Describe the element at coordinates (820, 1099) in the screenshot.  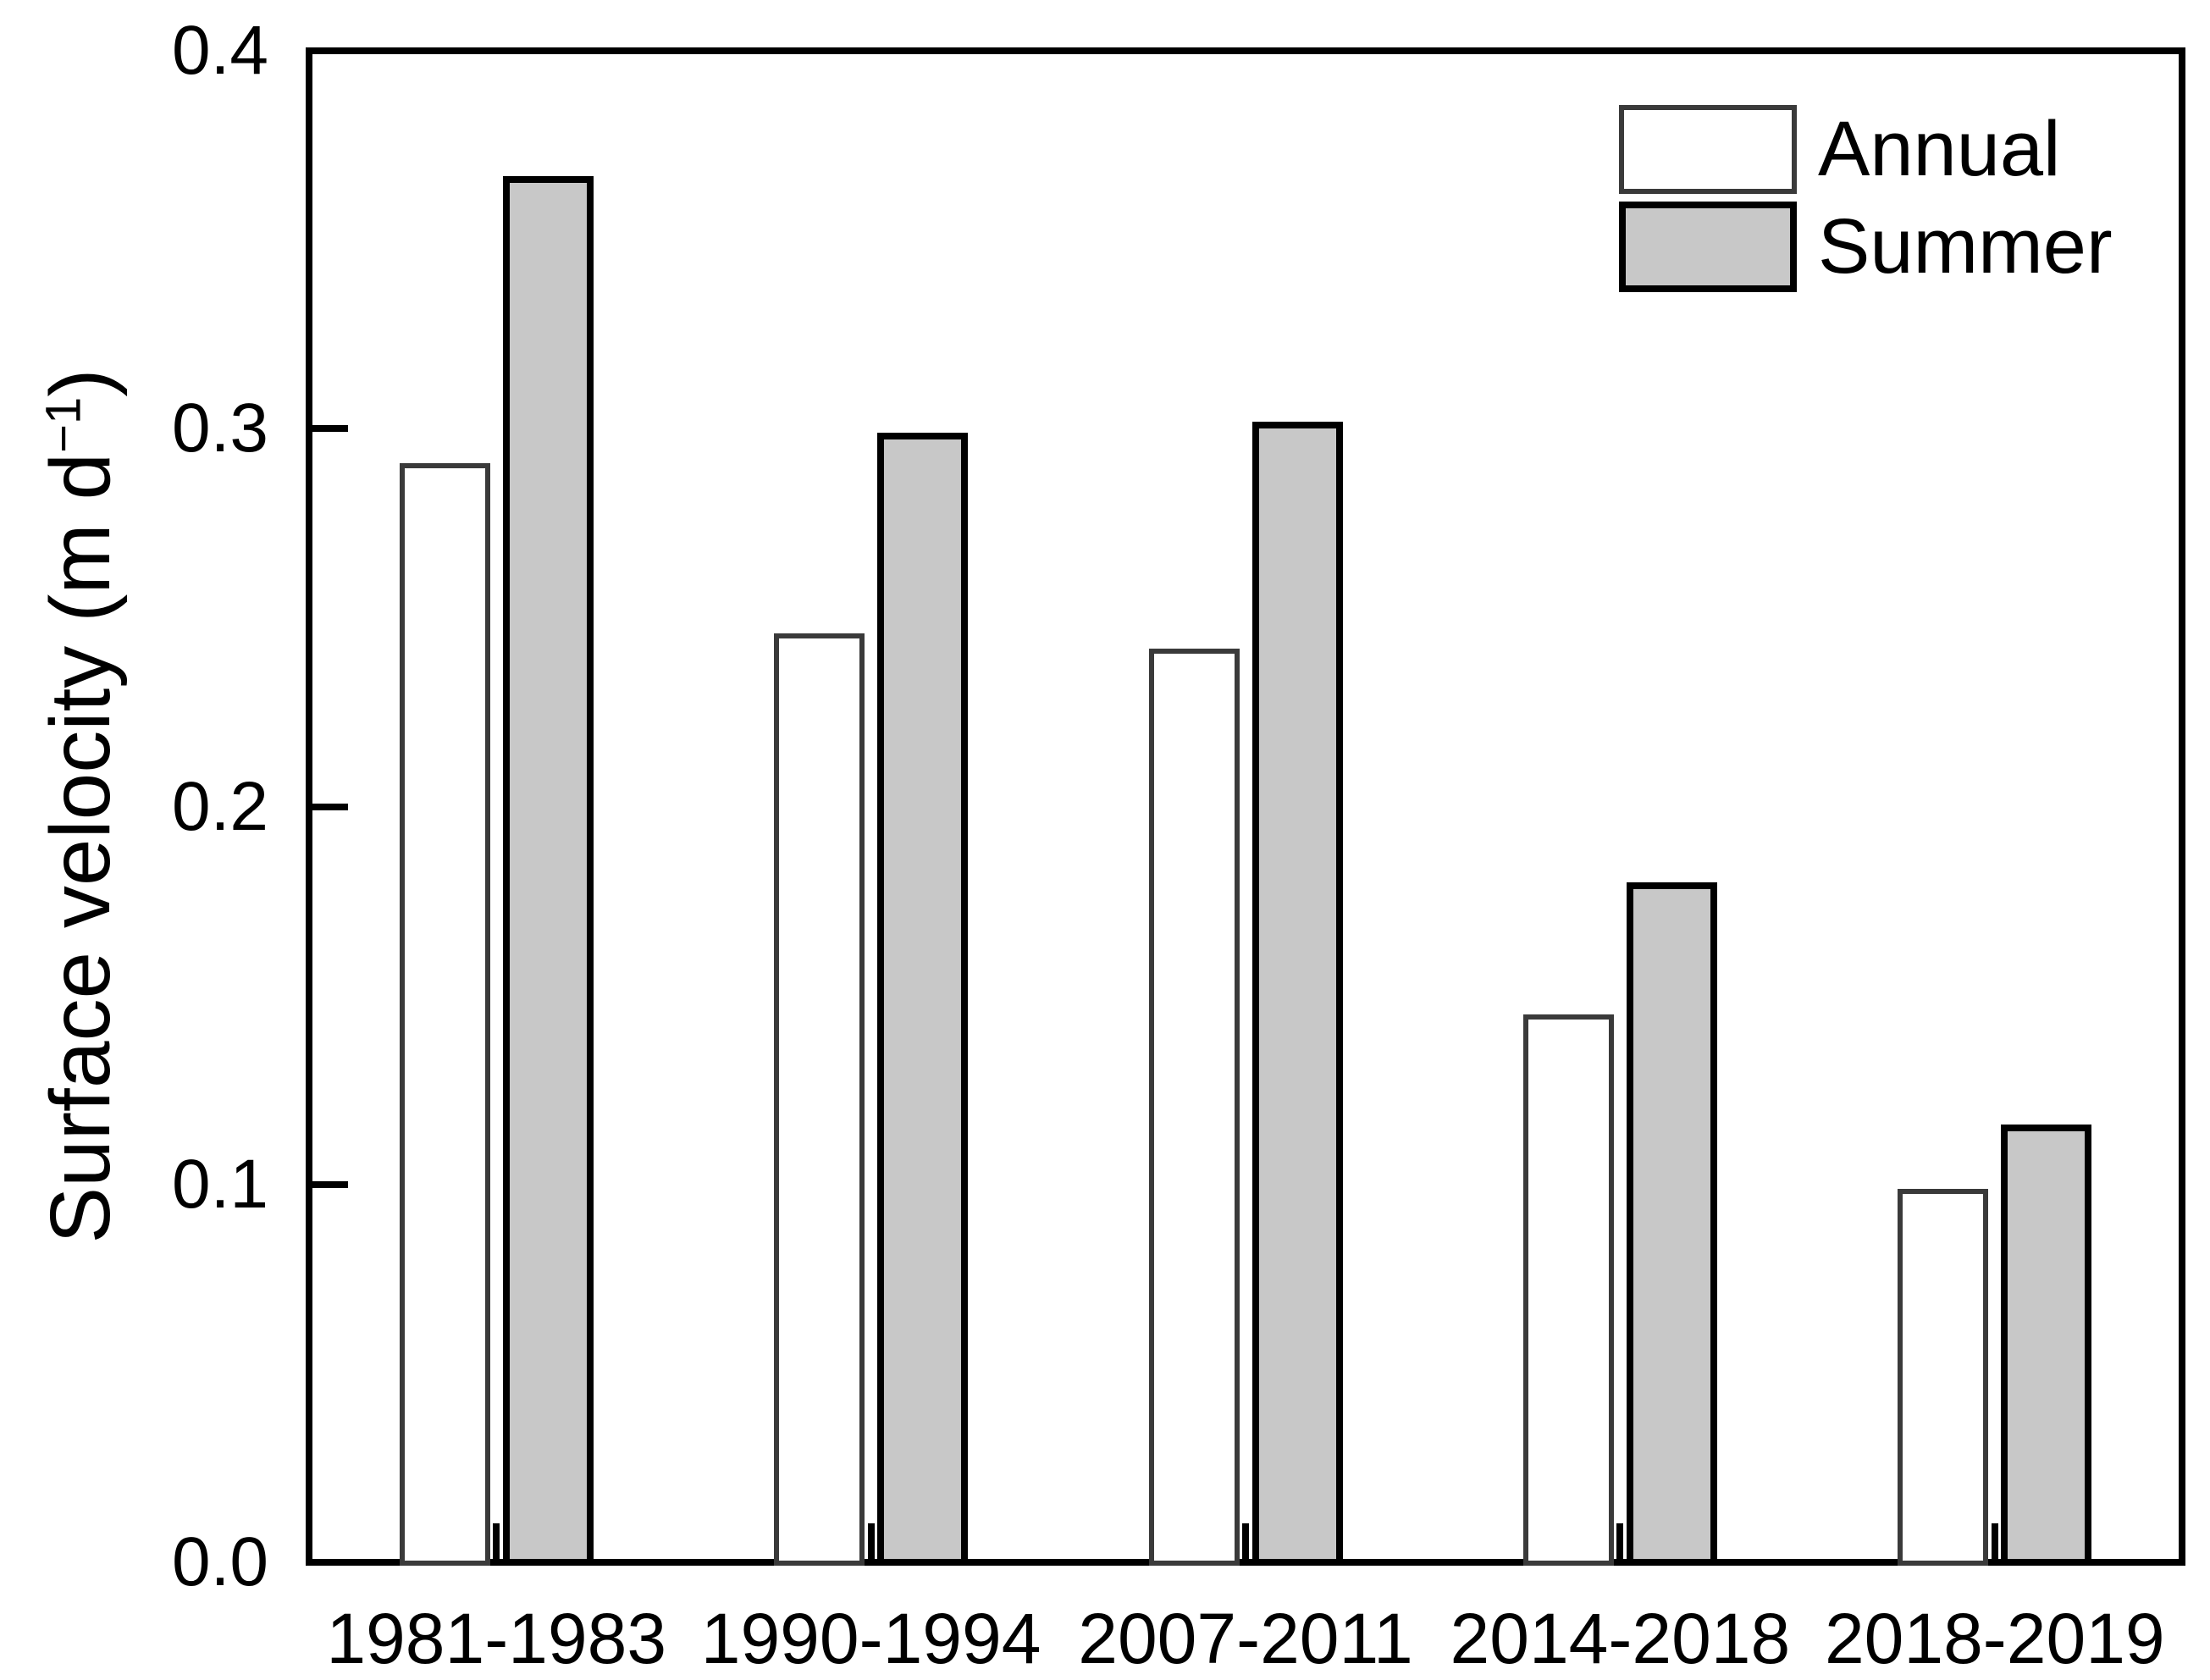
I see `bar-annual-1990-1994` at that location.